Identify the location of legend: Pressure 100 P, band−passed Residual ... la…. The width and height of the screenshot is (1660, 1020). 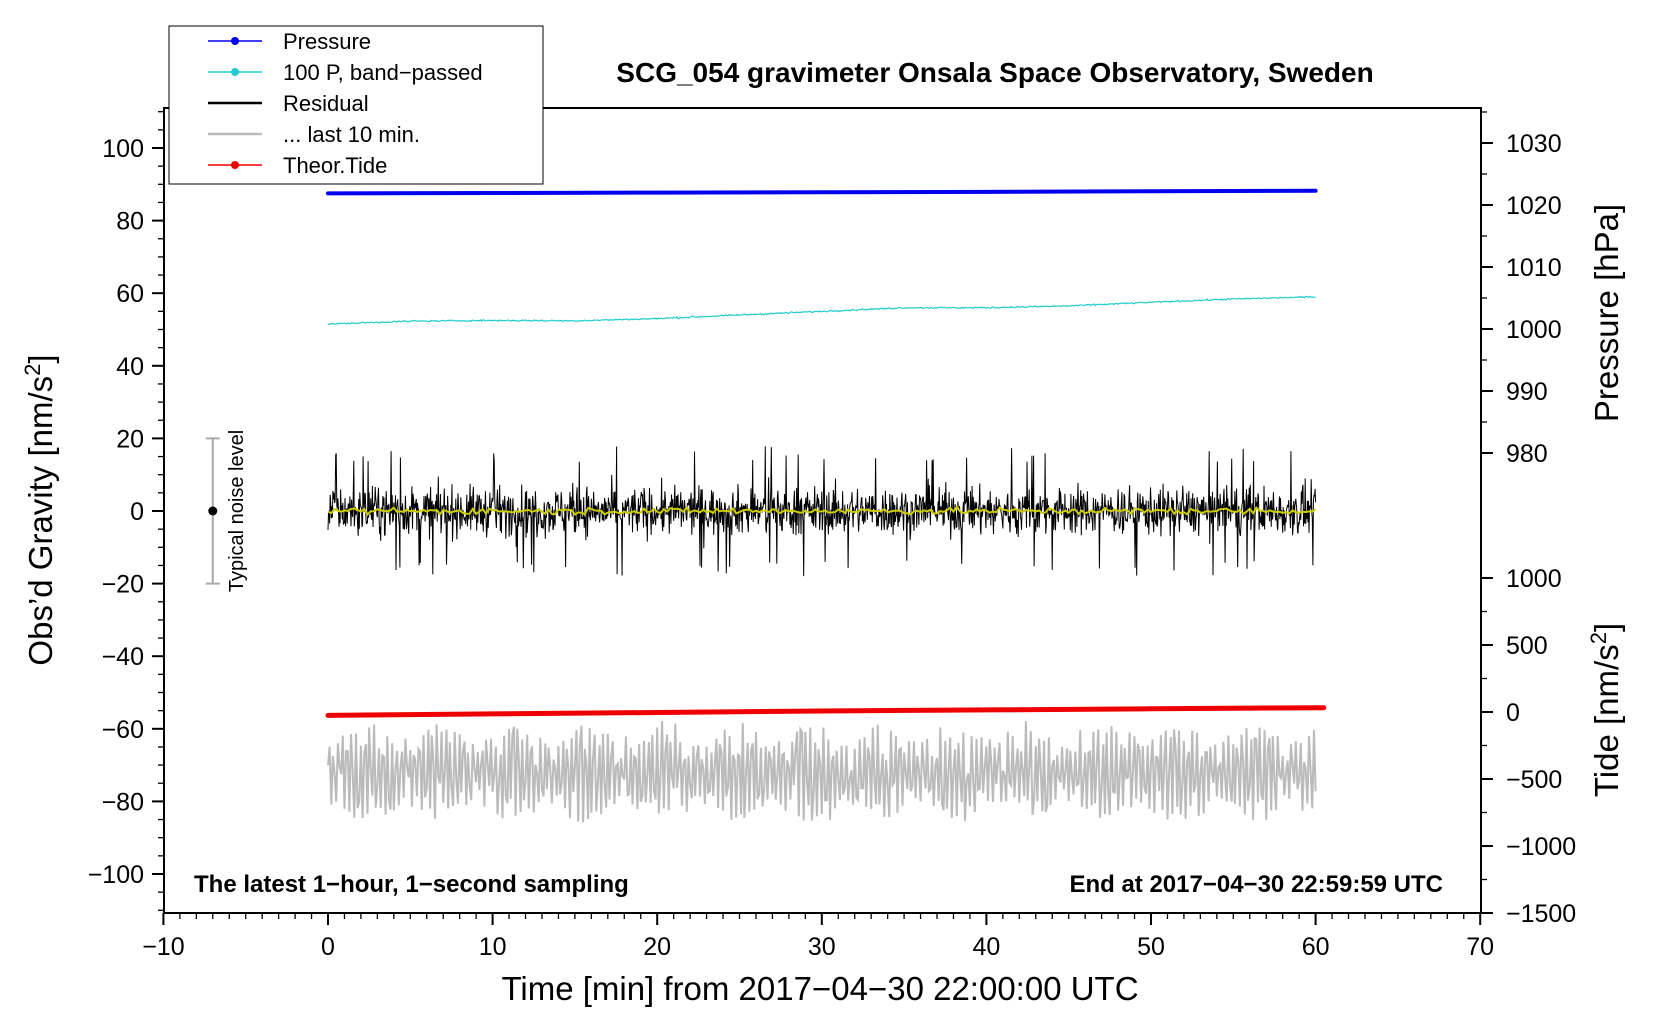
(356, 105).